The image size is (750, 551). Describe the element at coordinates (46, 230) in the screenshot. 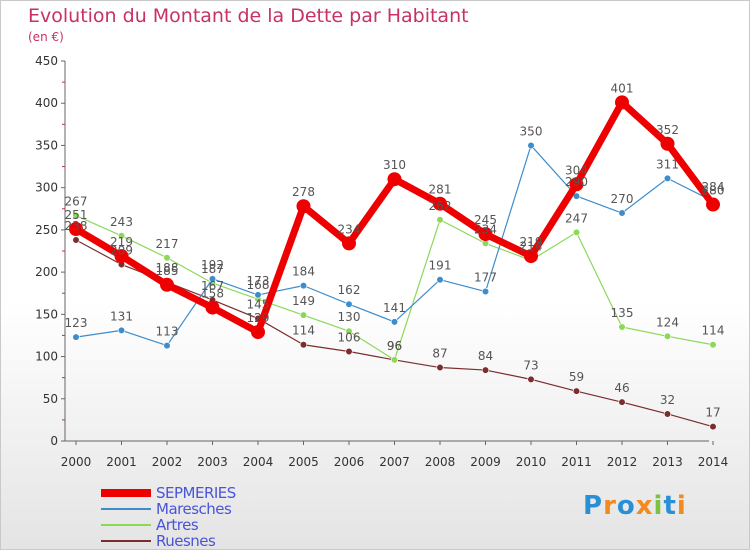

I see `y-tick-label: 250` at that location.